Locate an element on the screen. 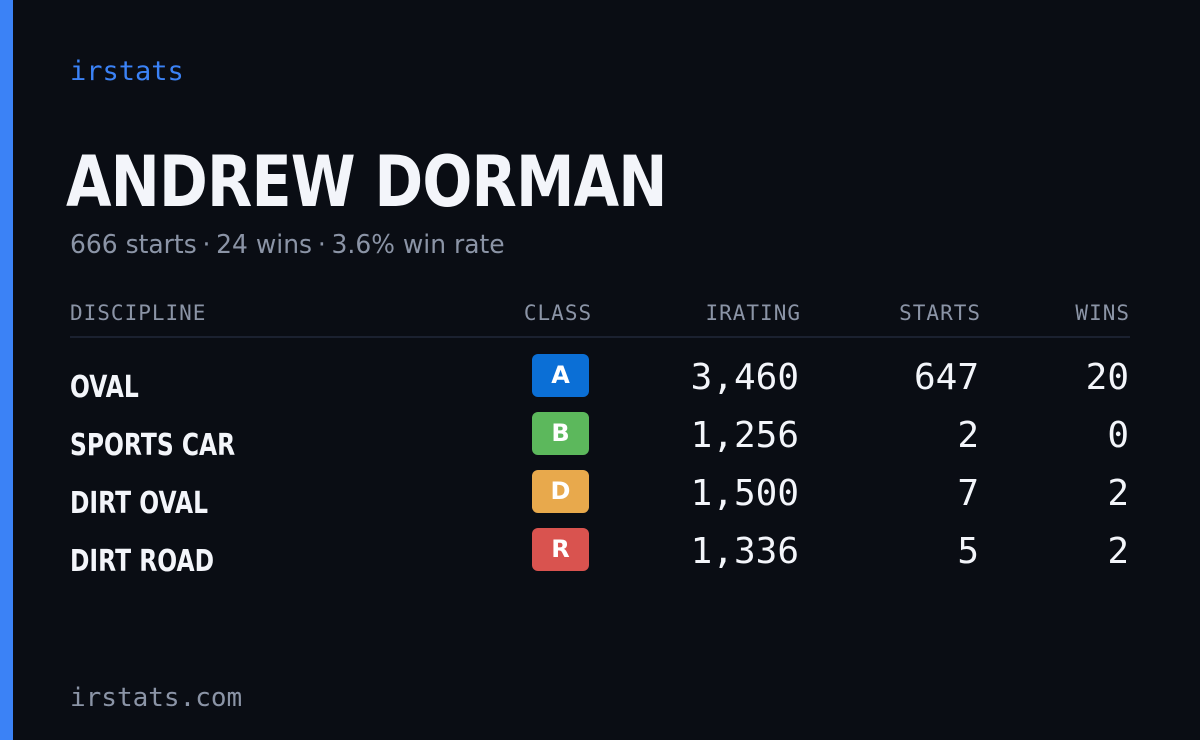 The width and height of the screenshot is (1200, 740). table-header: DISCIPLINE CLASS IRATING STARTS WINS is located at coordinates (600, 318).